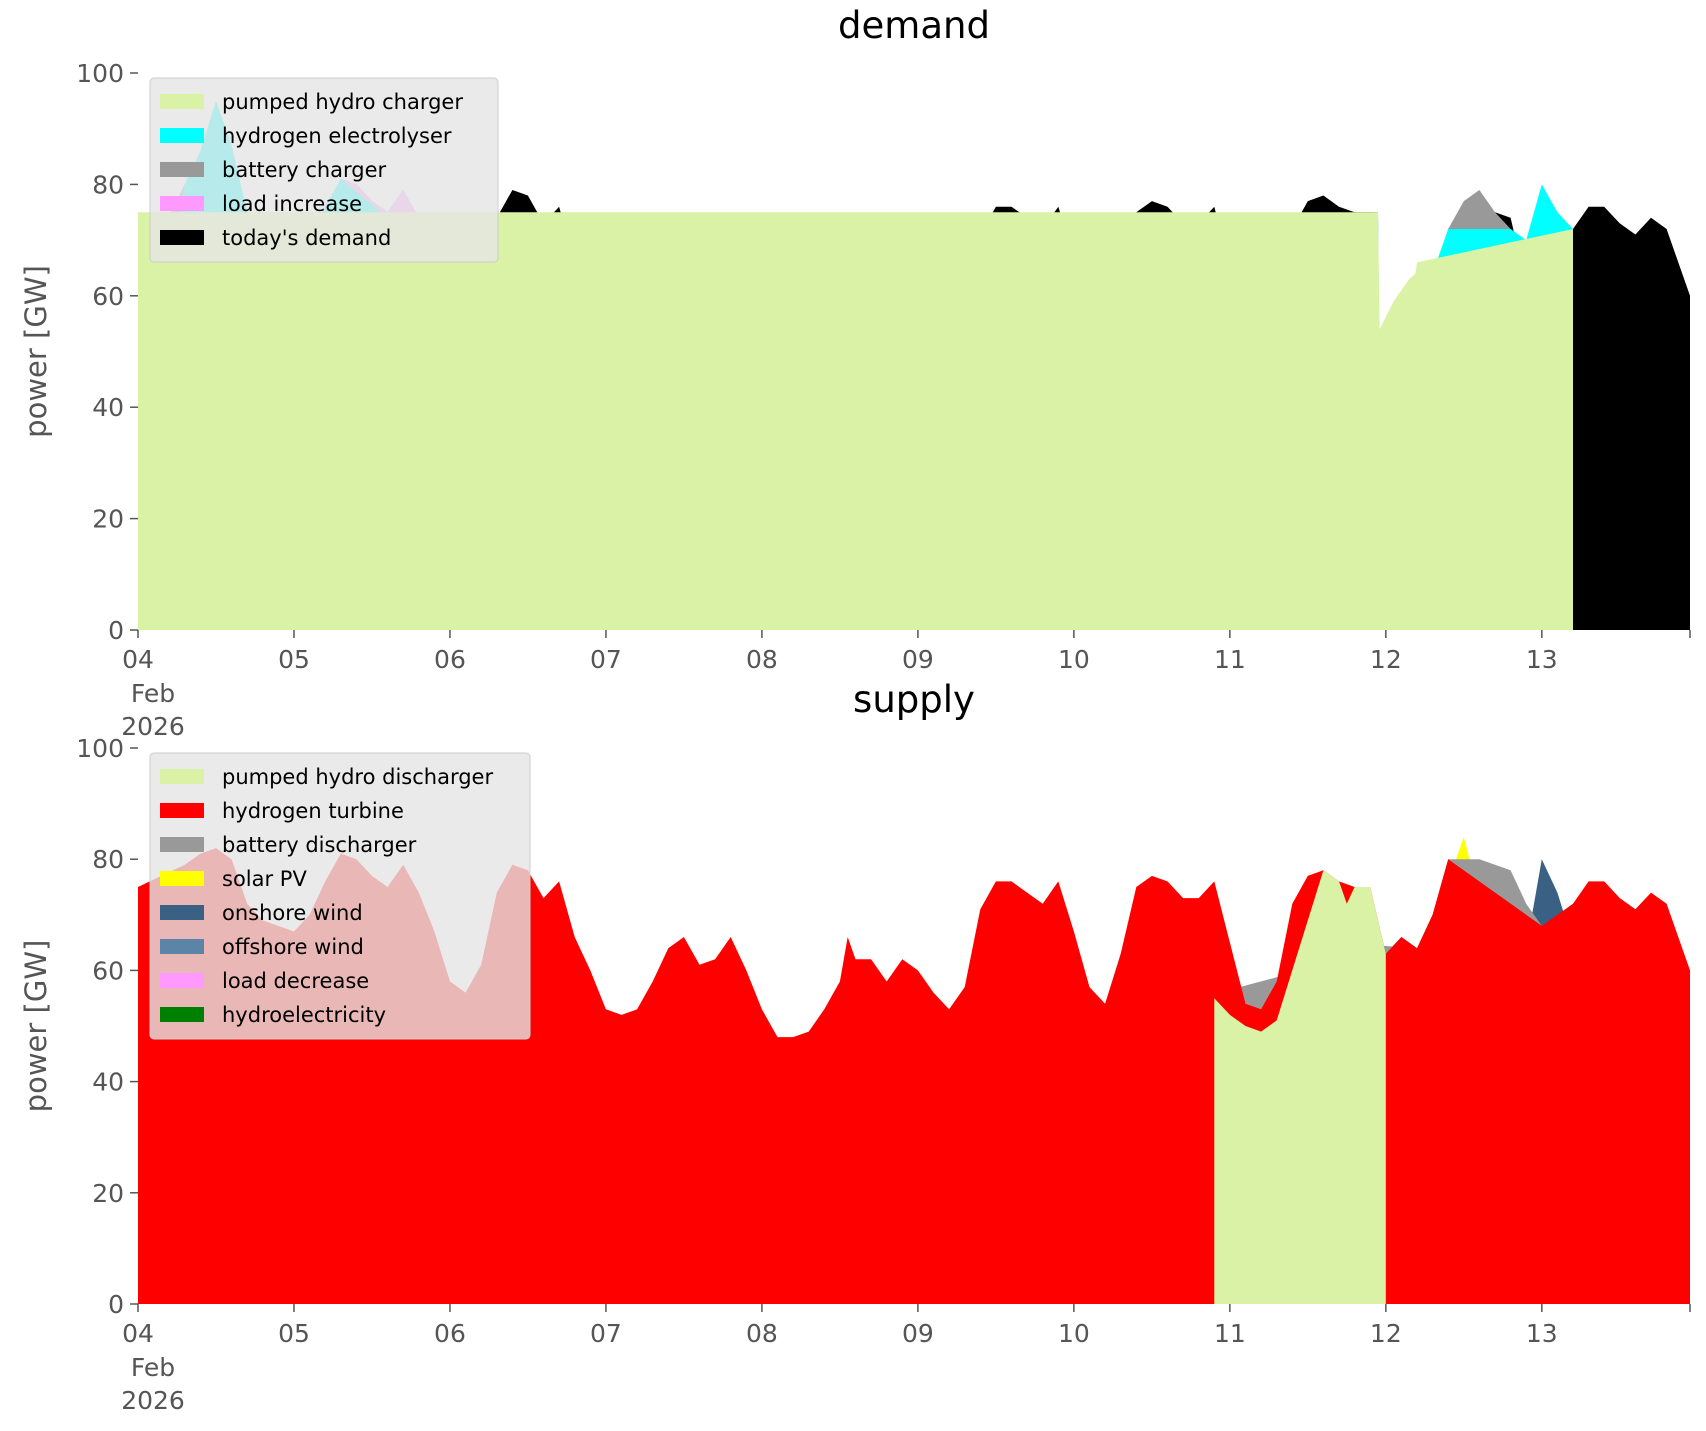 This screenshot has width=1706, height=1431. Describe the element at coordinates (295, 981) in the screenshot. I see `legend-label: load decrease` at that location.